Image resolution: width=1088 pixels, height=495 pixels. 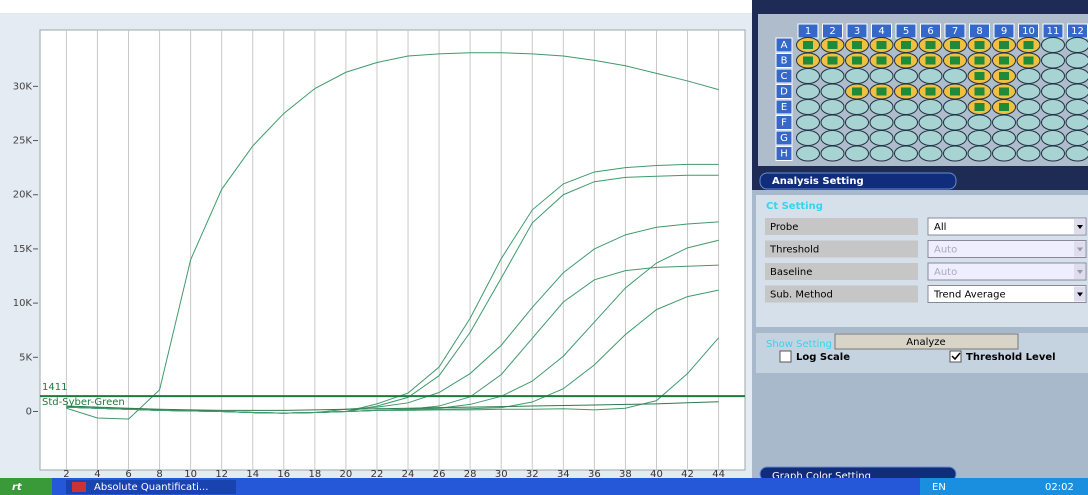 What do you see at coordinates (190, 474) in the screenshot?
I see `x-tick-label: 10` at bounding box center [190, 474].